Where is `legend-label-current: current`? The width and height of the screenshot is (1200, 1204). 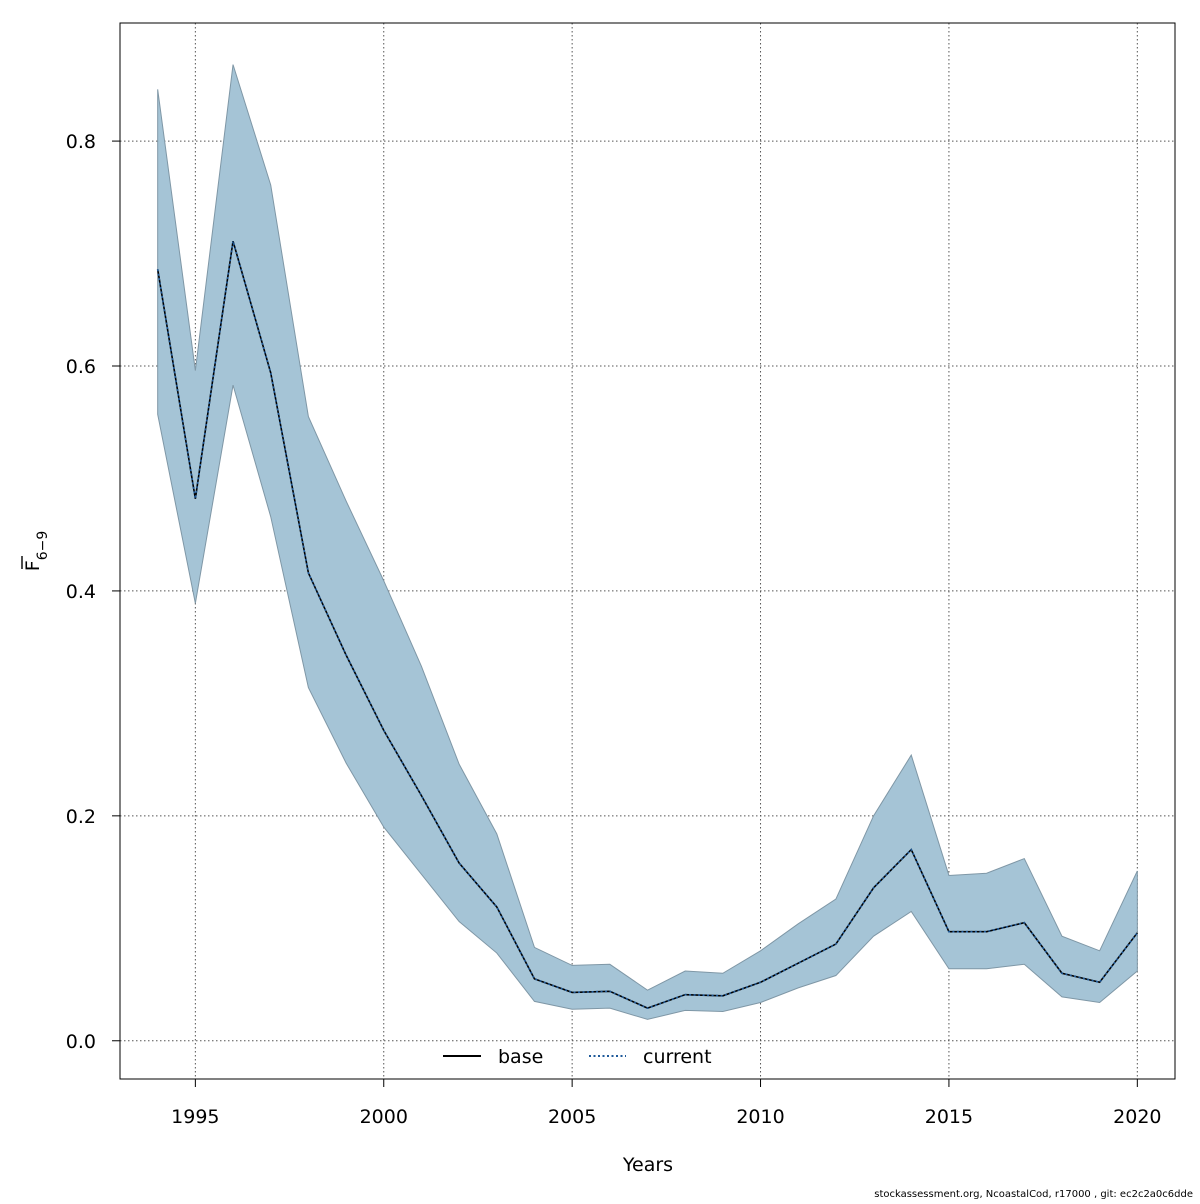
legend-label-current: current is located at coordinates (677, 1057).